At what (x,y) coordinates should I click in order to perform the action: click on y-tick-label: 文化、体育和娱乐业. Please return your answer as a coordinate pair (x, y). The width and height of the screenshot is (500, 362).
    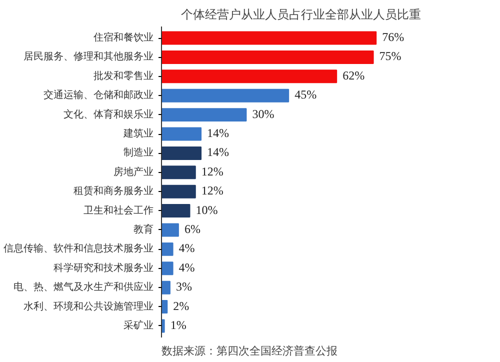
    Looking at the image, I should click on (109, 114).